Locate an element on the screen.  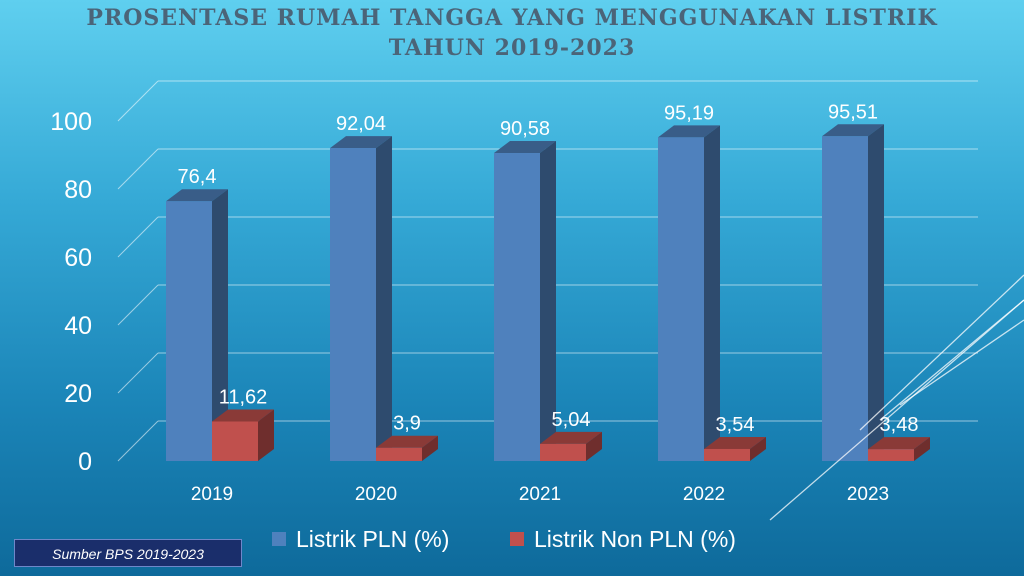
x-tick-label: 2023 is located at coordinates (868, 494).